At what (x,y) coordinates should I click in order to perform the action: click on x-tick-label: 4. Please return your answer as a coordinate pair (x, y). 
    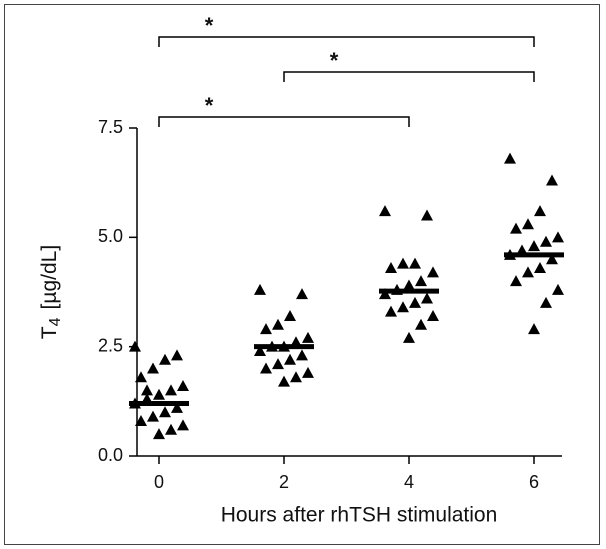
    Looking at the image, I should click on (409, 482).